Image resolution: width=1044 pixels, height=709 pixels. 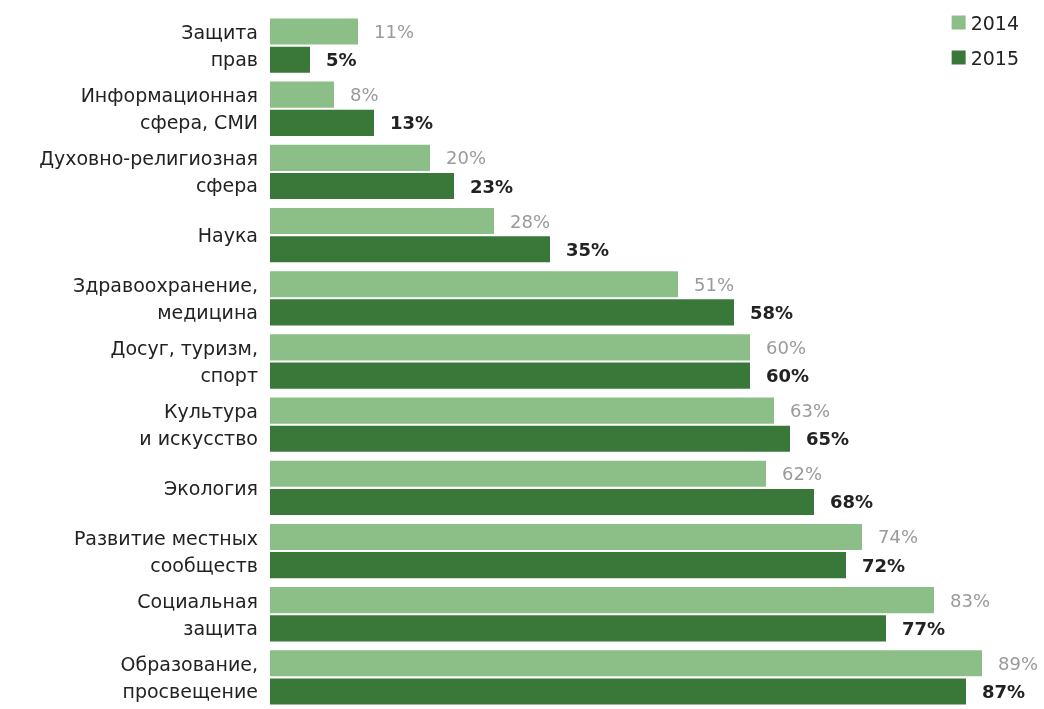 I want to click on data-label: 13%, so click(x=412, y=123).